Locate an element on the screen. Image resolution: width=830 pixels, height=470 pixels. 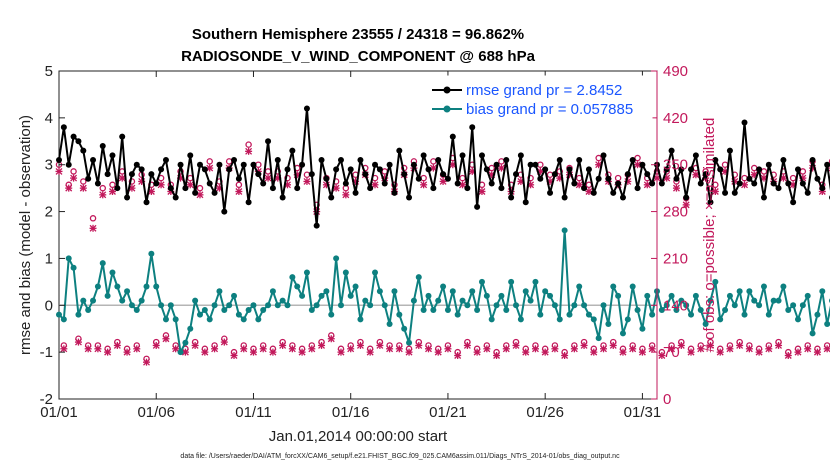
y-tick-label: 0 is located at coordinates (49, 305).